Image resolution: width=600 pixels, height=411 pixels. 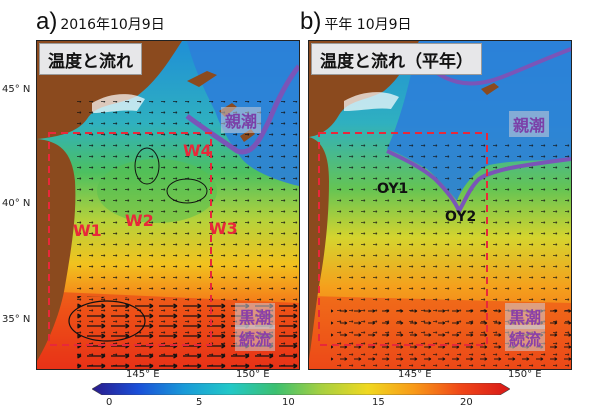 I want to click on colorbar-tick-20: 20, so click(x=466, y=402).